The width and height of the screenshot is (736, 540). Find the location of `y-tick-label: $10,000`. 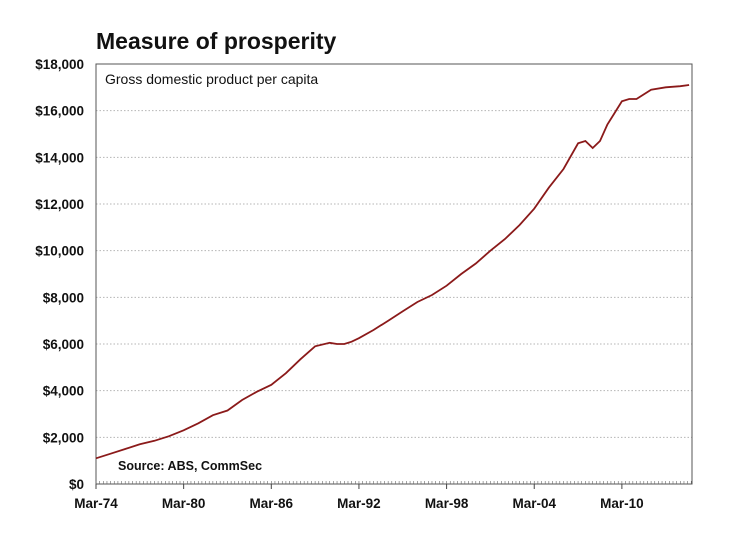

y-tick-label: $10,000 is located at coordinates (59, 251).